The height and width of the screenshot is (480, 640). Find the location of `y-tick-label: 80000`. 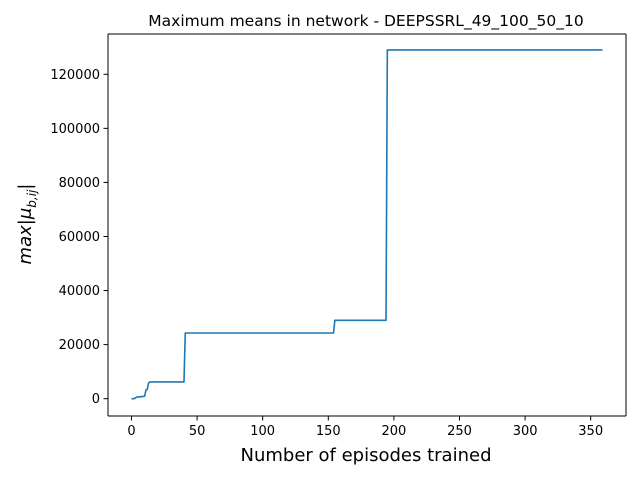

y-tick-label: 80000 is located at coordinates (79, 183).